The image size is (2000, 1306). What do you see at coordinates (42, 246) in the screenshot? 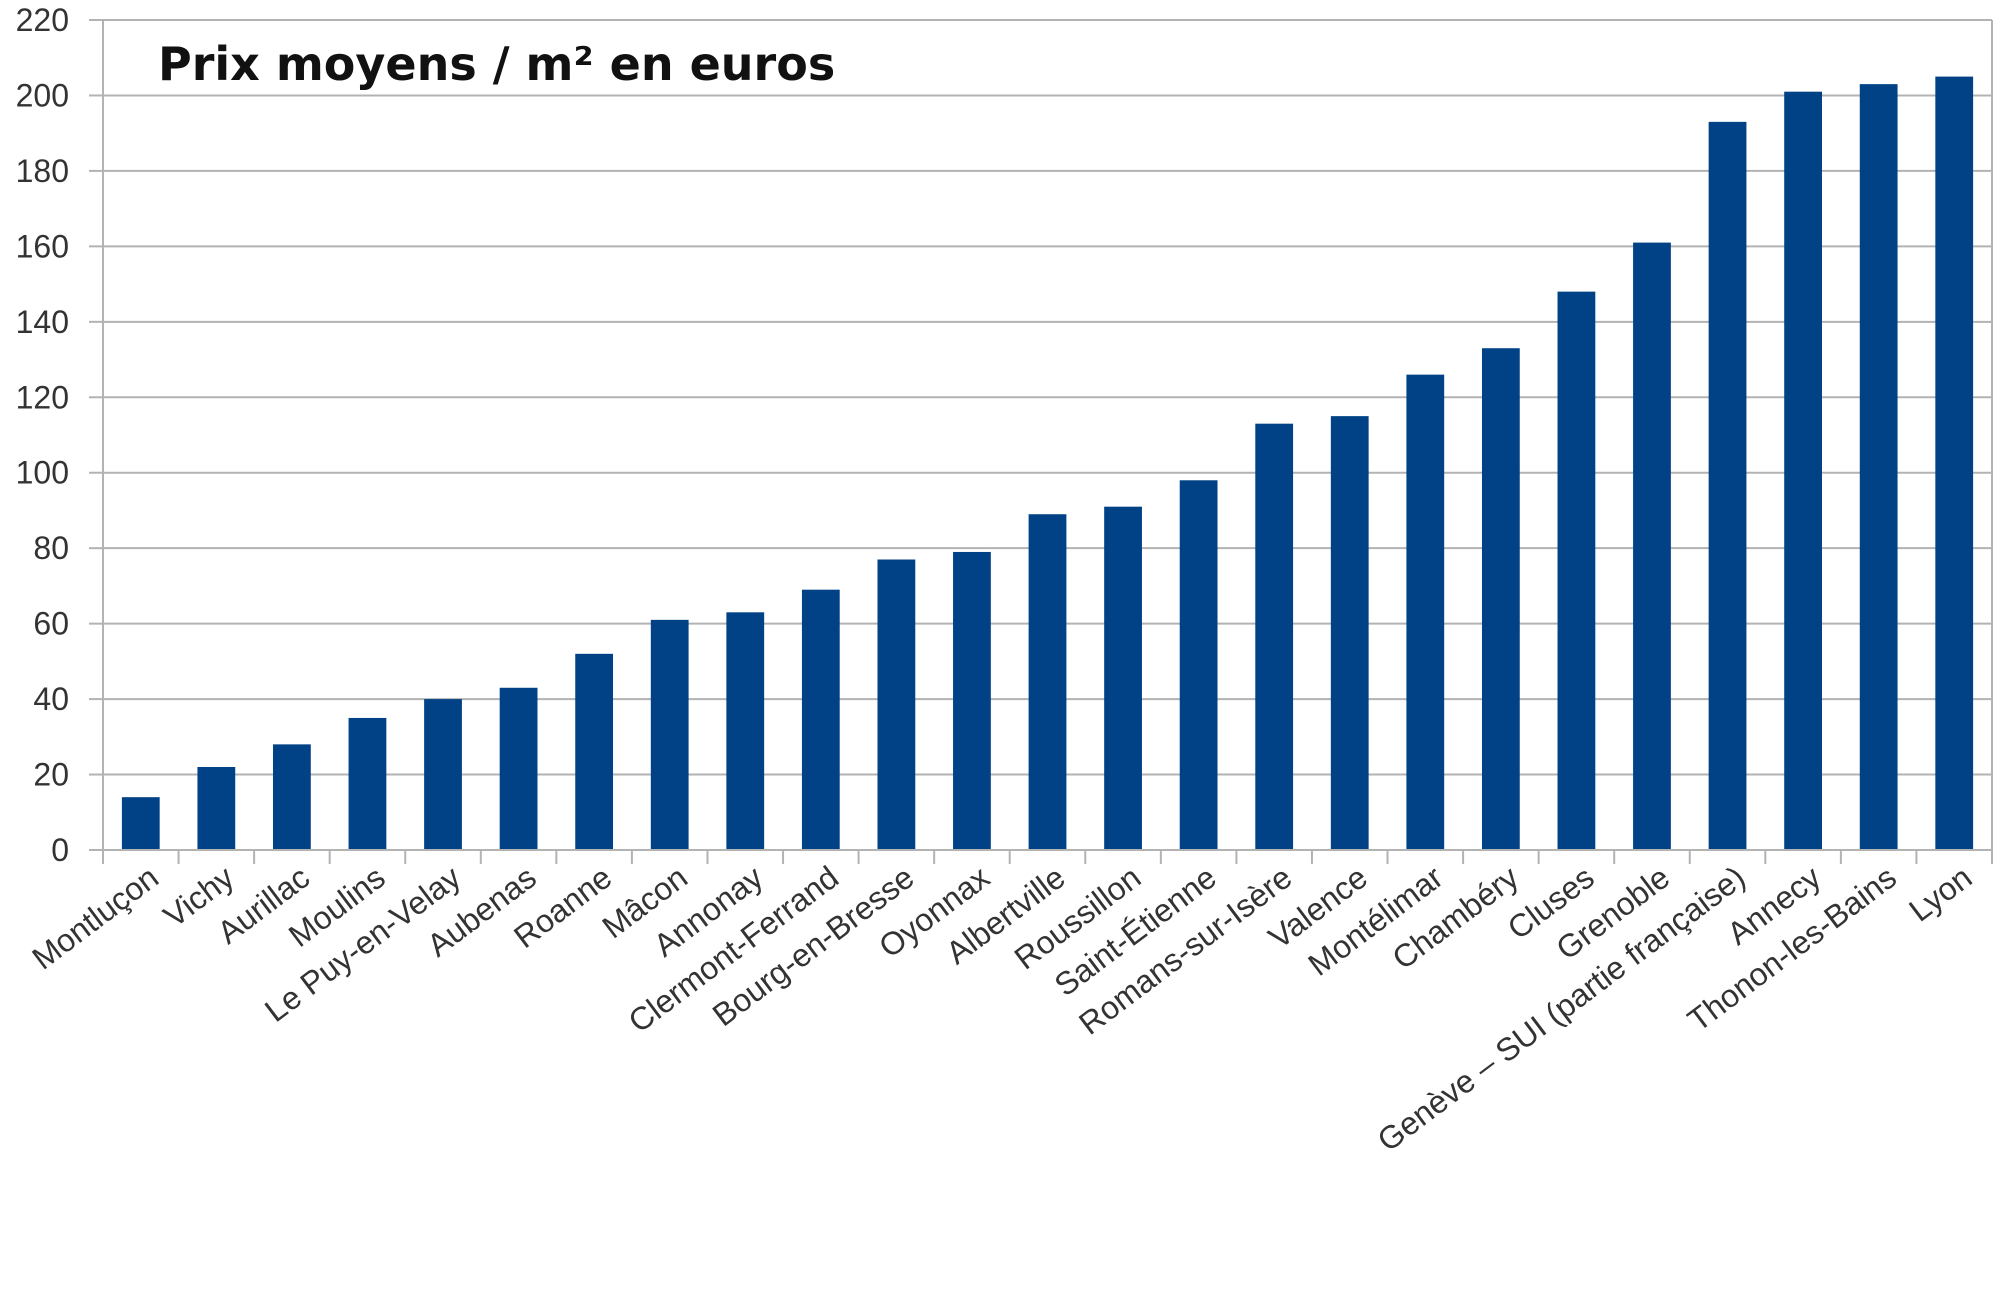
I see `y-tick-label: 160` at bounding box center [42, 246].